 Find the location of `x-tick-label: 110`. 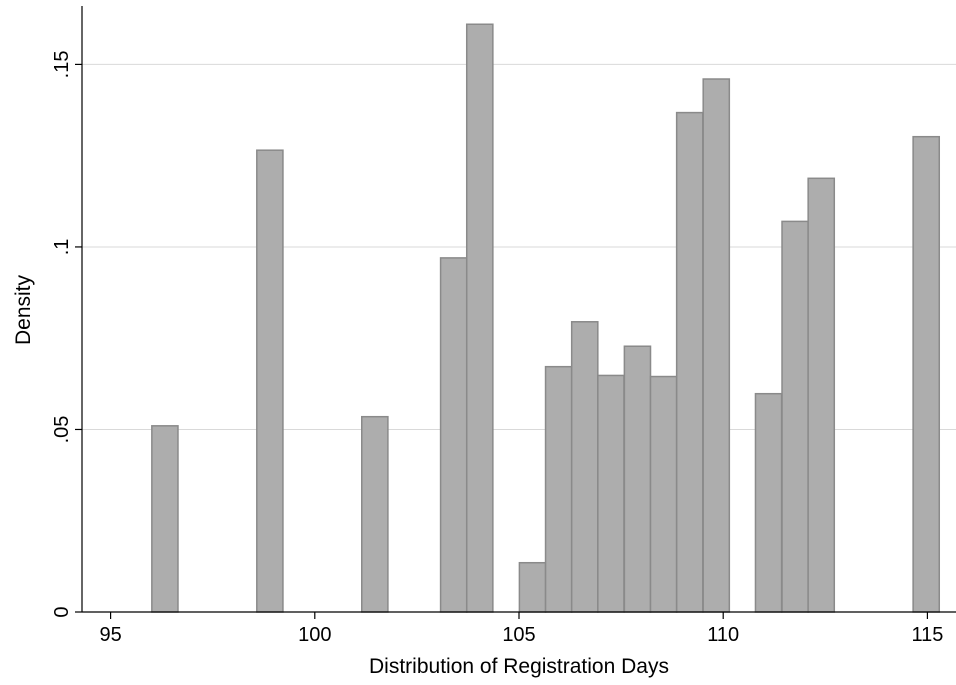

x-tick-label: 110 is located at coordinates (723, 635).